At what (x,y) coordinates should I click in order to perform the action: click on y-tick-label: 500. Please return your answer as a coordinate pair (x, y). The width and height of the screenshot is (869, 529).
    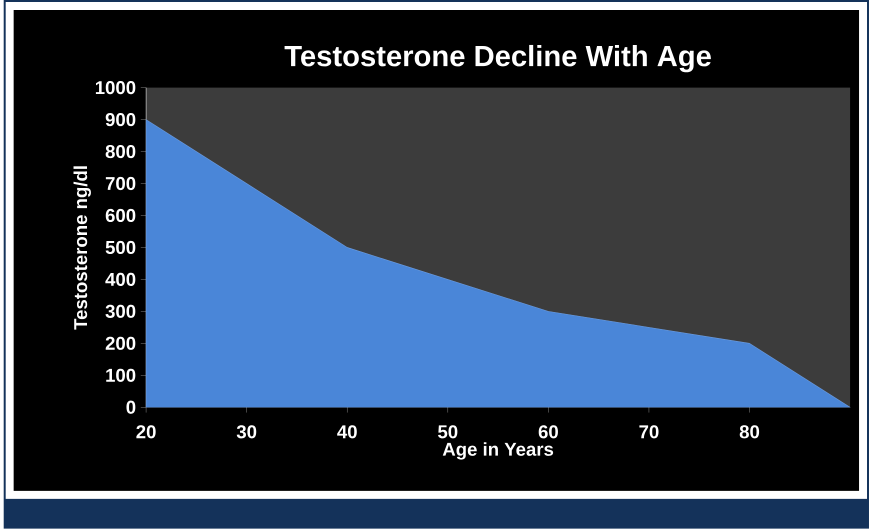
    Looking at the image, I should click on (121, 247).